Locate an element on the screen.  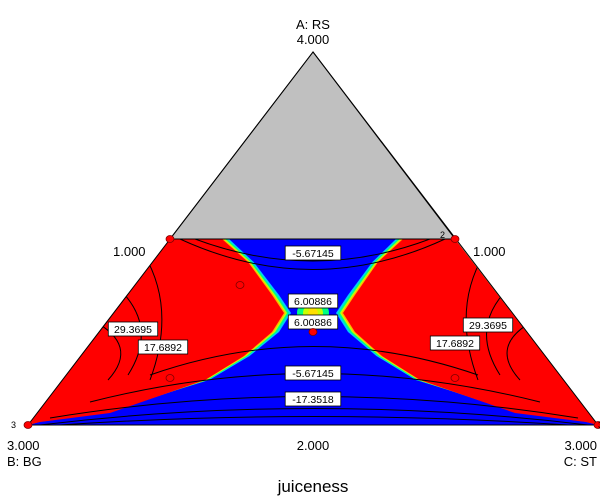
vertex-right-value: 3.000 is located at coordinates (580, 445).